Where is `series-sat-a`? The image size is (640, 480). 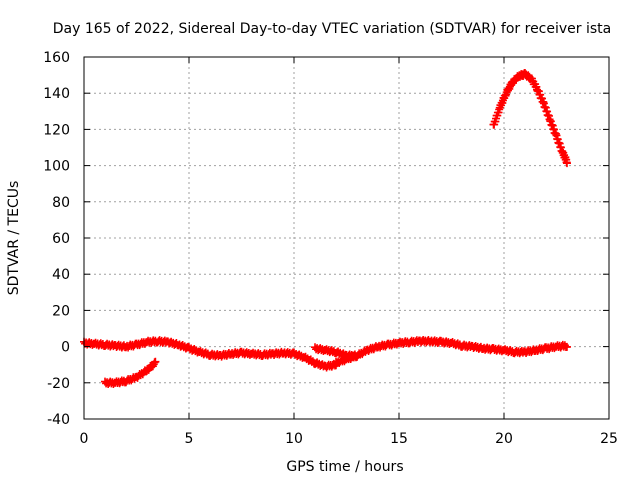
series-sat-a is located at coordinates (210, 354).